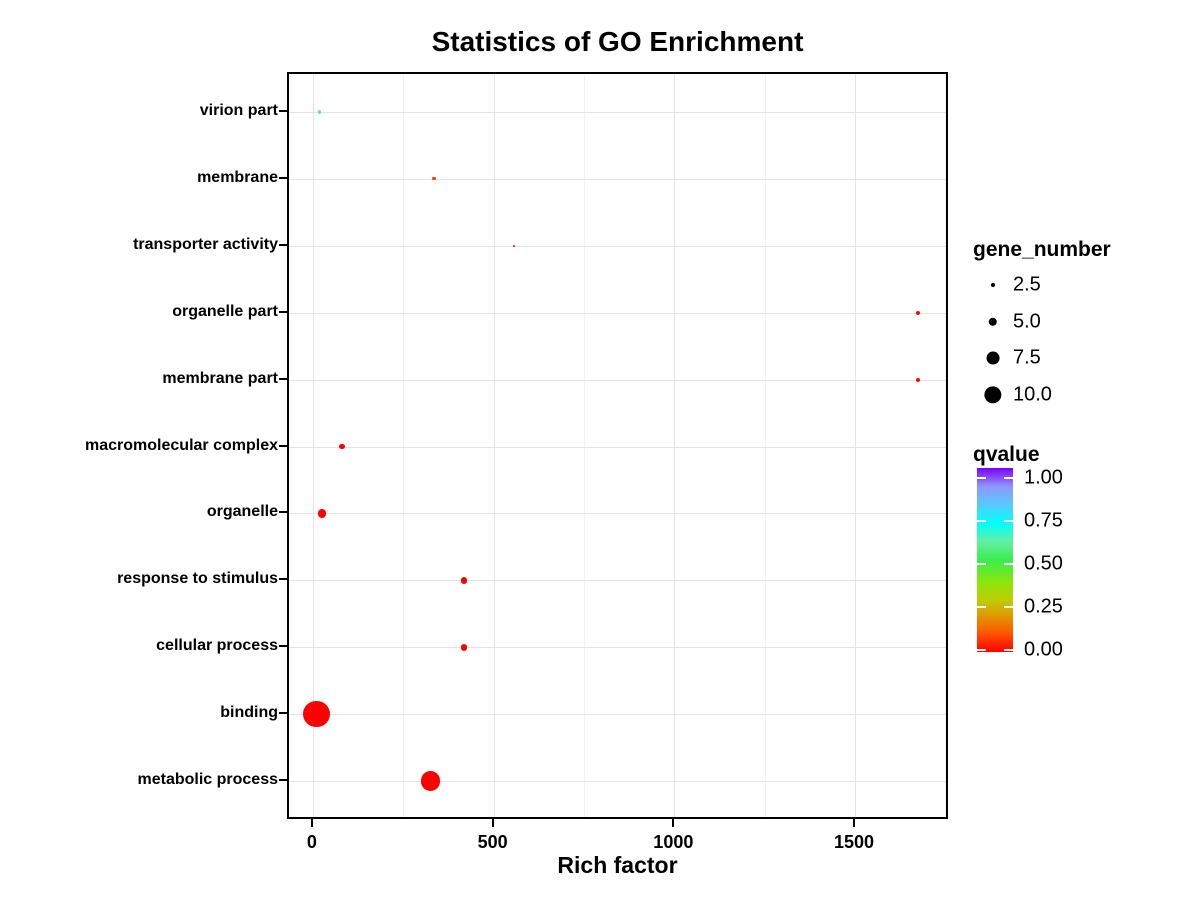 This screenshot has height=900, width=1200. What do you see at coordinates (1043, 563) in the screenshot?
I see `colorbar-tick-label: 0.50` at bounding box center [1043, 563].